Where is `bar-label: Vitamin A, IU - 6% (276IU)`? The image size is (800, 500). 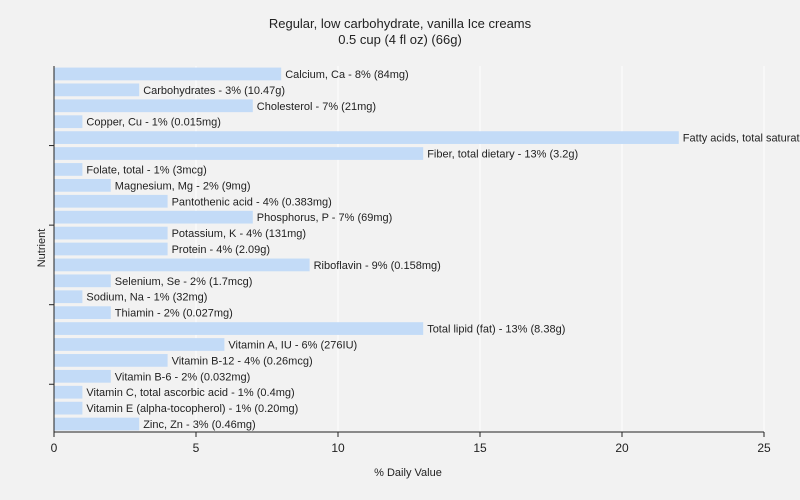 bar-label: Vitamin A, IU - 6% (276IU) is located at coordinates (292, 345).